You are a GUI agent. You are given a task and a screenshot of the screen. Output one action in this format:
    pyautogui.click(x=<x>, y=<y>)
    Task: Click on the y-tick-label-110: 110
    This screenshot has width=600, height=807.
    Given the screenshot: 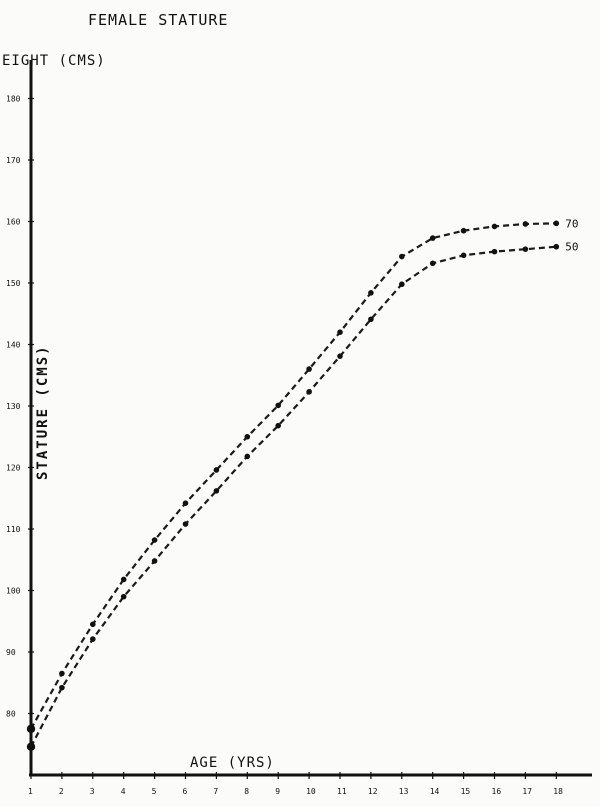 What is the action you would take?
    pyautogui.click(x=13, y=529)
    